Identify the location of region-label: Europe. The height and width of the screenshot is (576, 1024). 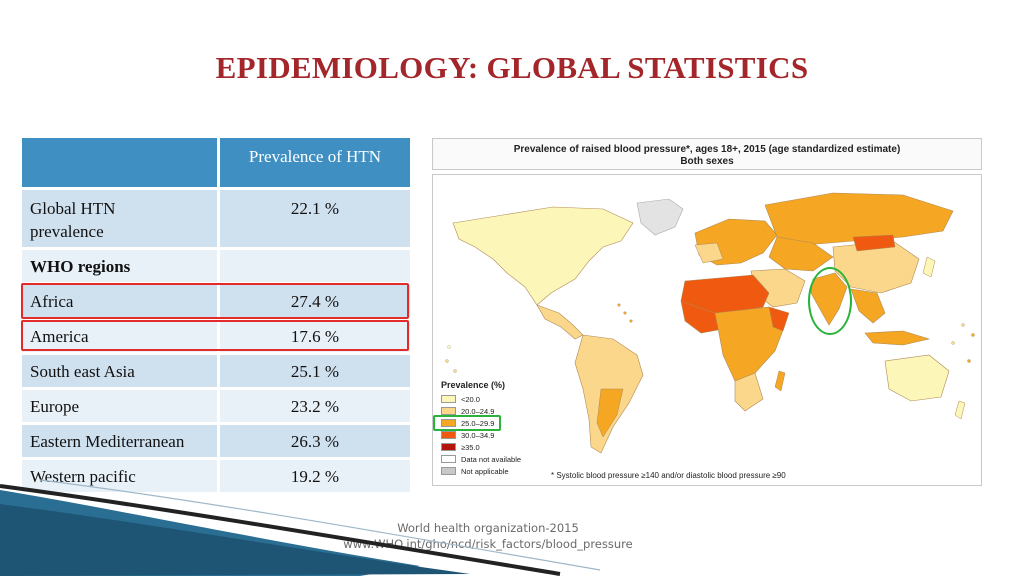
(121, 407).